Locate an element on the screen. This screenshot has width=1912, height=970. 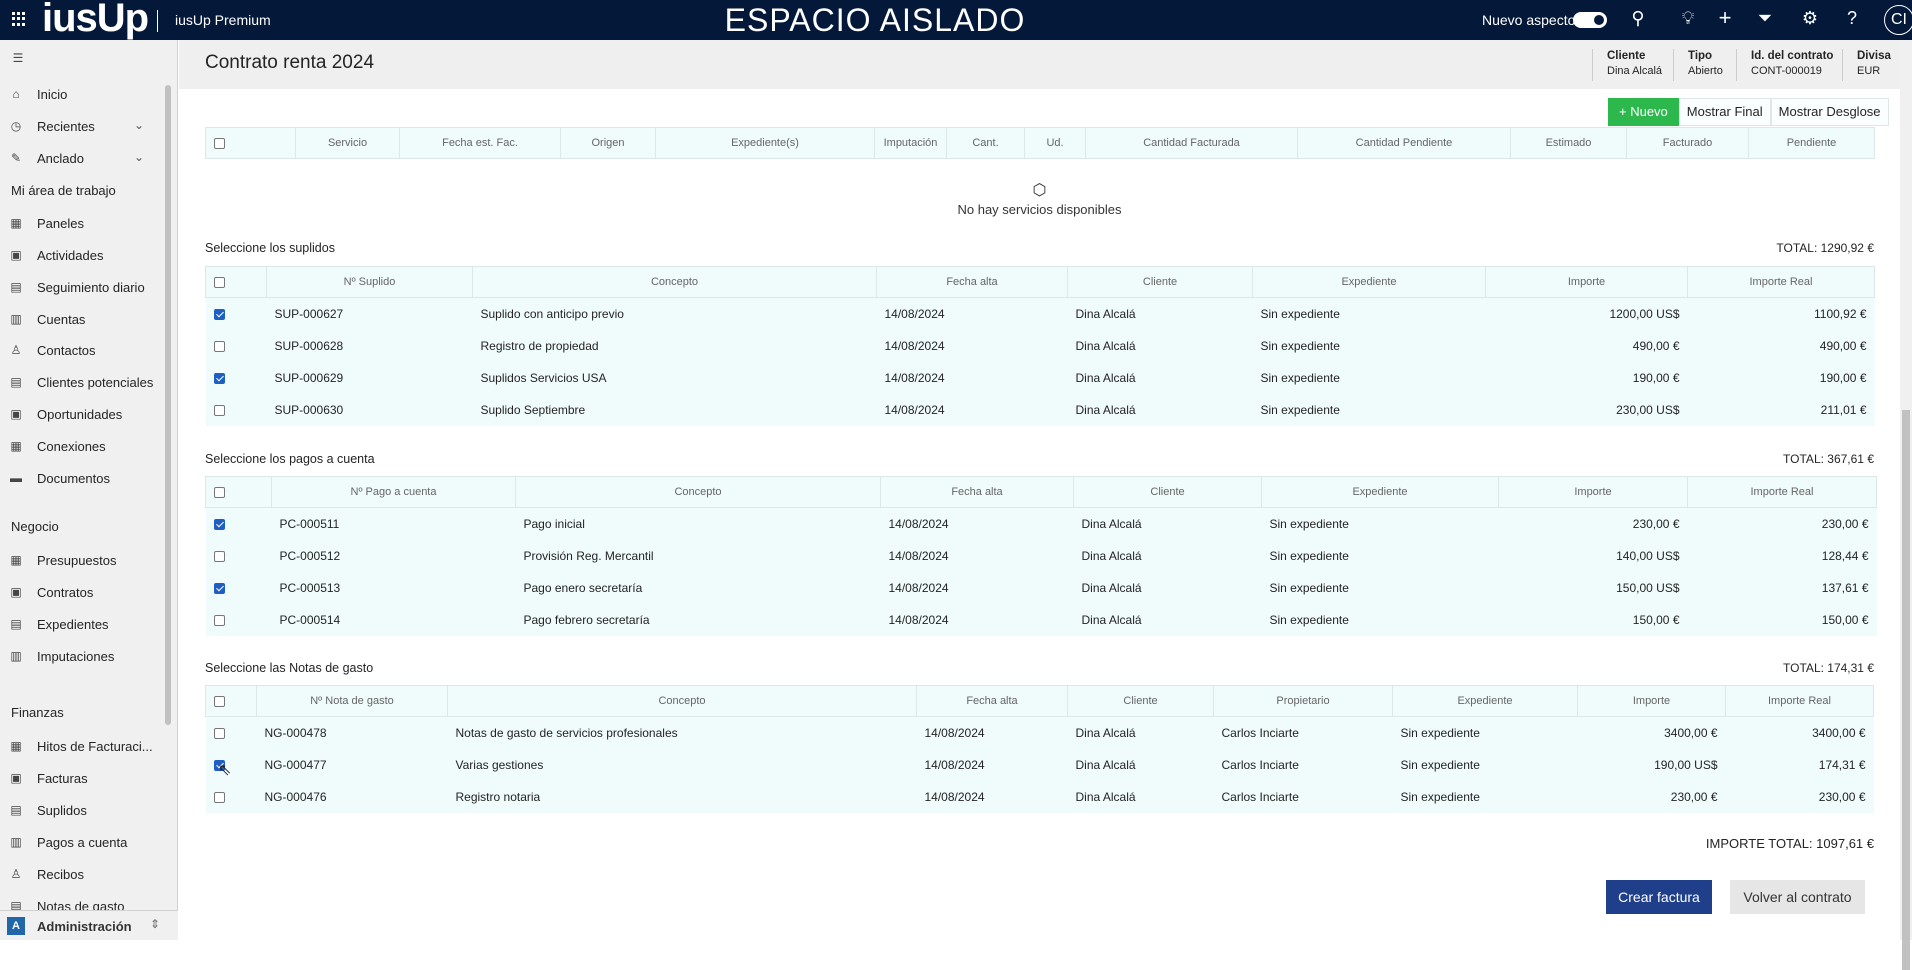
show-final-button: Mostrar Final is located at coordinates (1724, 112).